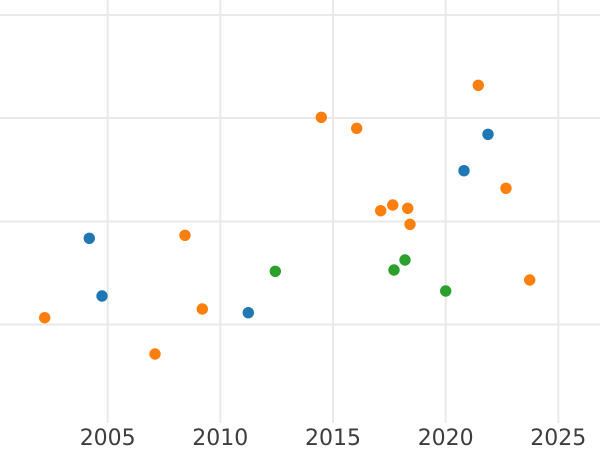 The height and width of the screenshot is (450, 600). Describe the element at coordinates (107, 438) in the screenshot. I see `x-tick-label-2005: 2005` at that location.